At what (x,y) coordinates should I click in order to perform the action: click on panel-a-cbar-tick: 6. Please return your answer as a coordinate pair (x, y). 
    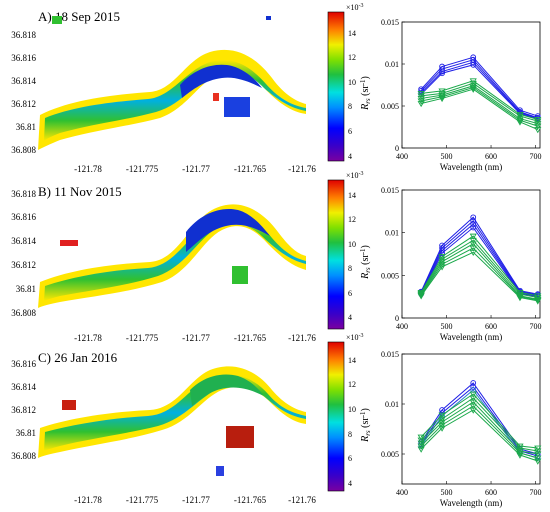
    Looking at the image, I should click on (350, 131).